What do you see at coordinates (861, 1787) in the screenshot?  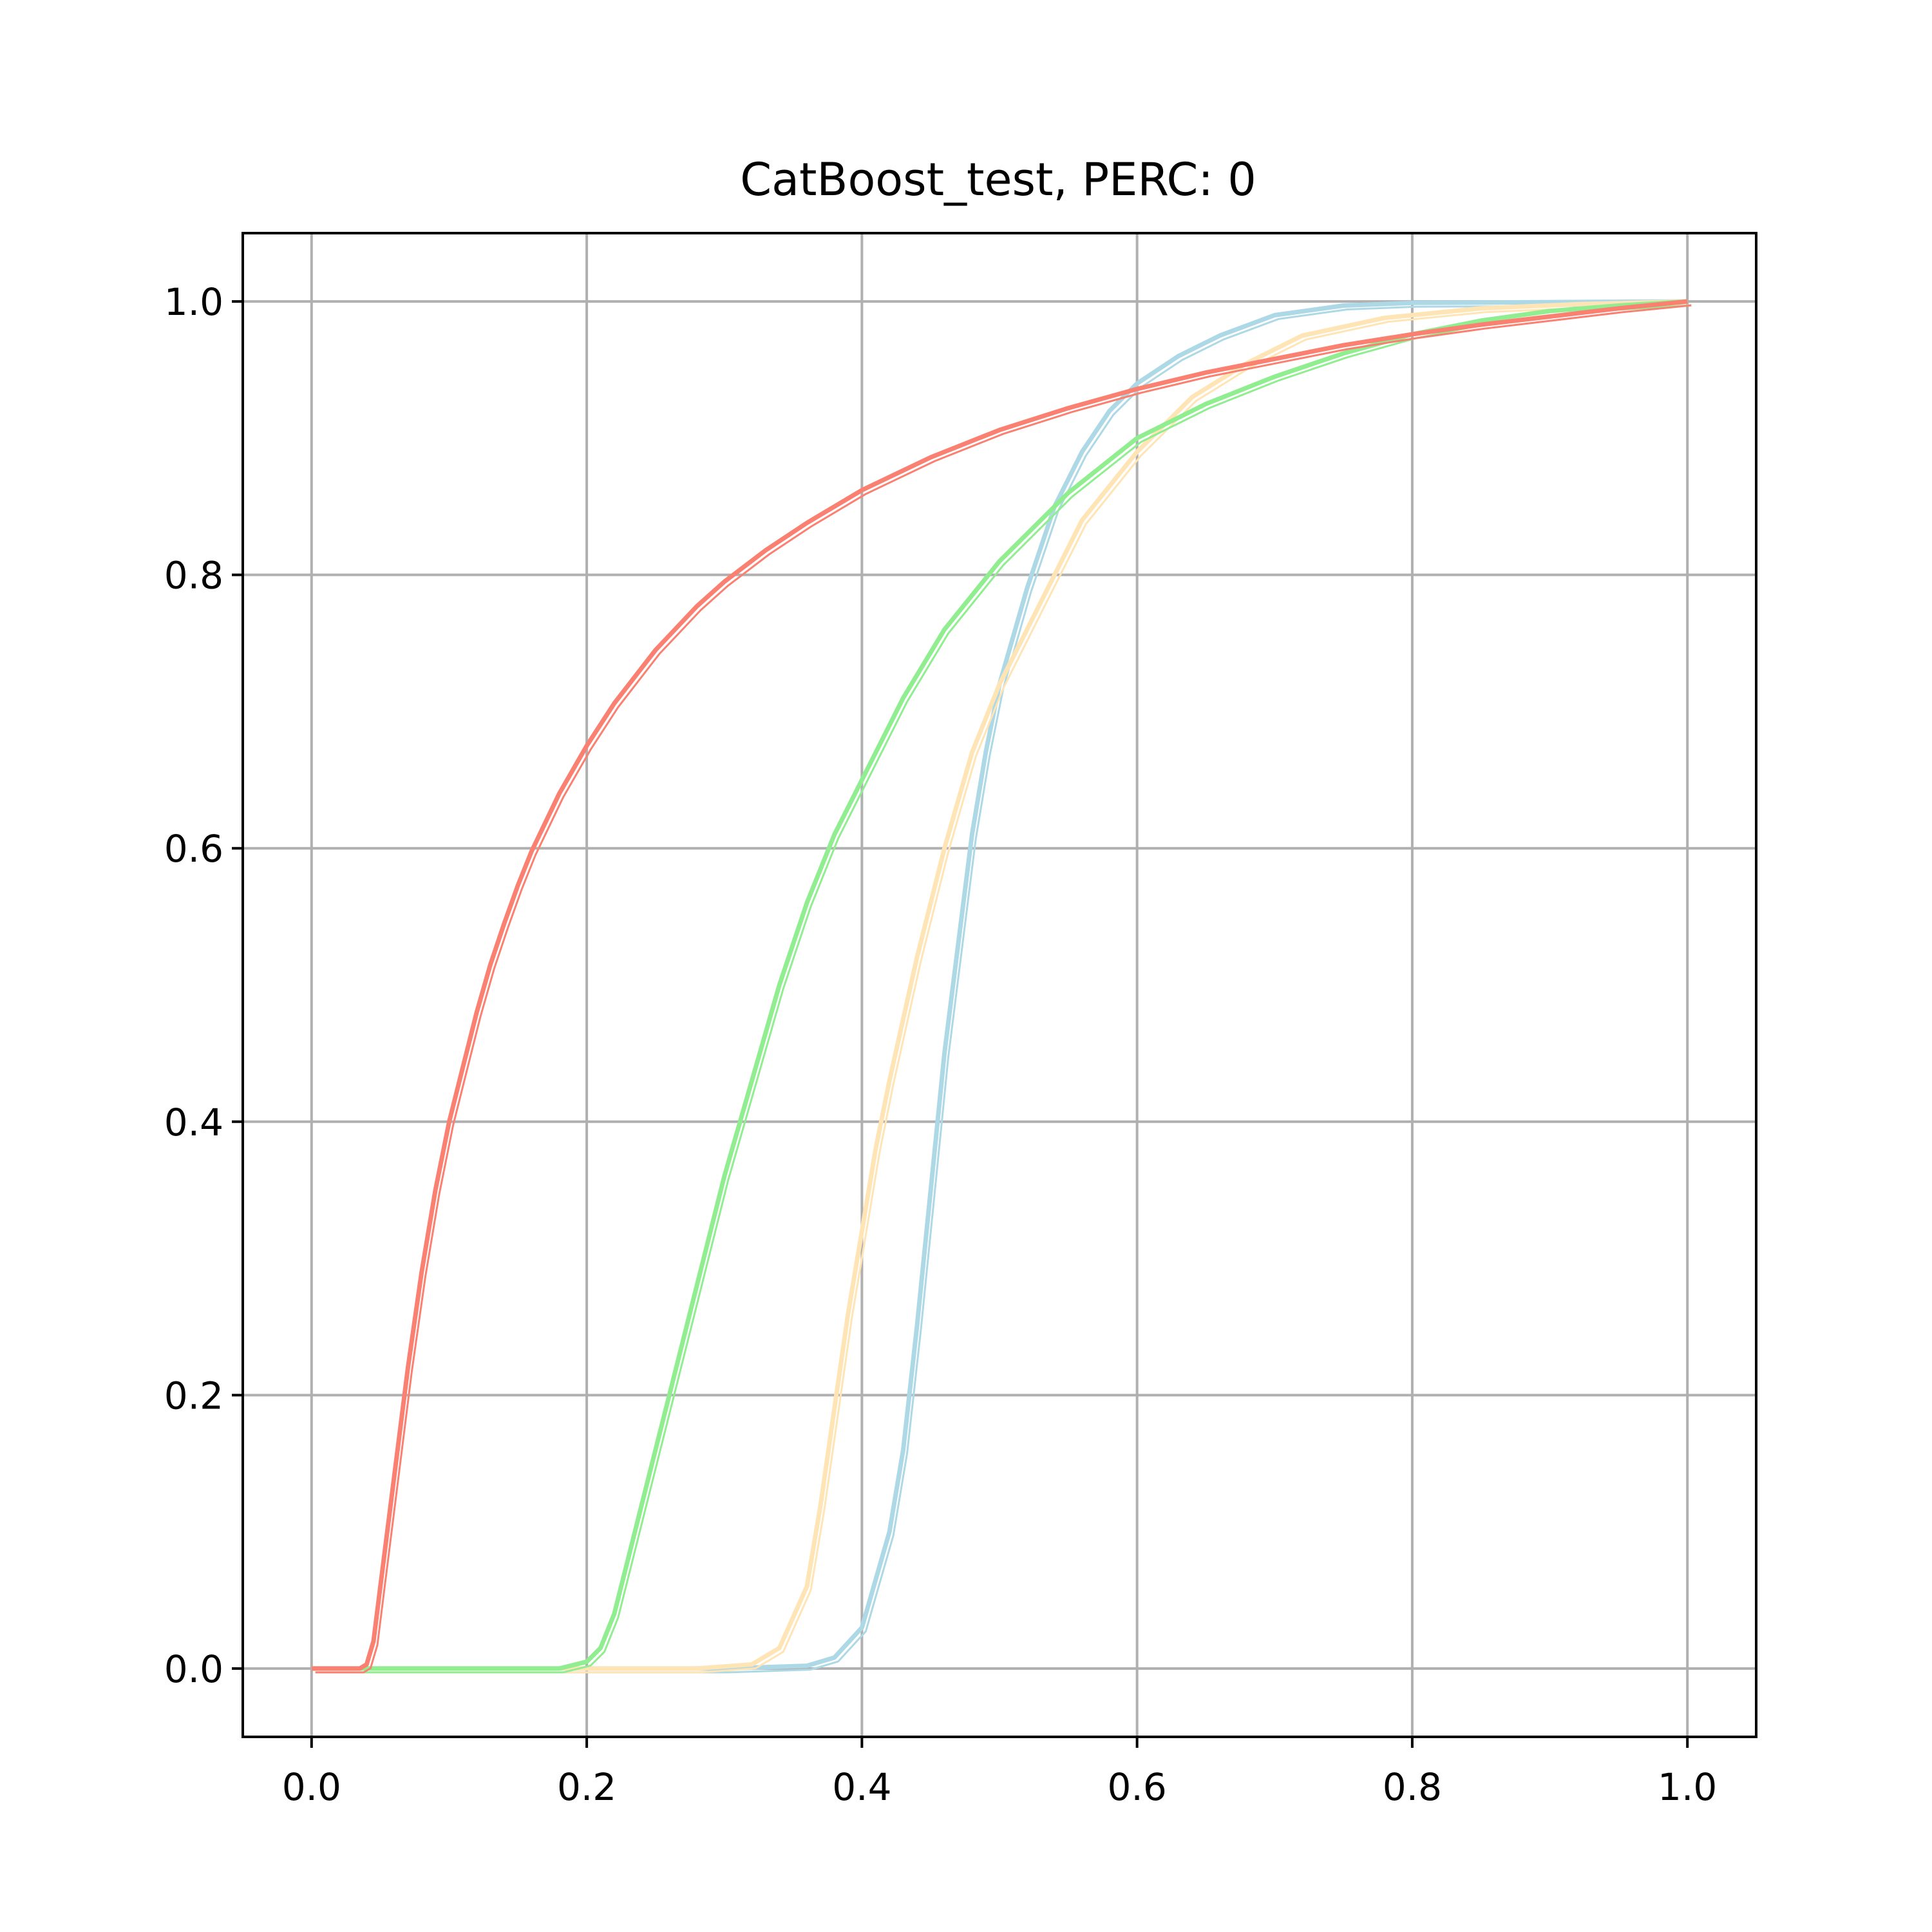 I see `x-tick-label: 0.4` at bounding box center [861, 1787].